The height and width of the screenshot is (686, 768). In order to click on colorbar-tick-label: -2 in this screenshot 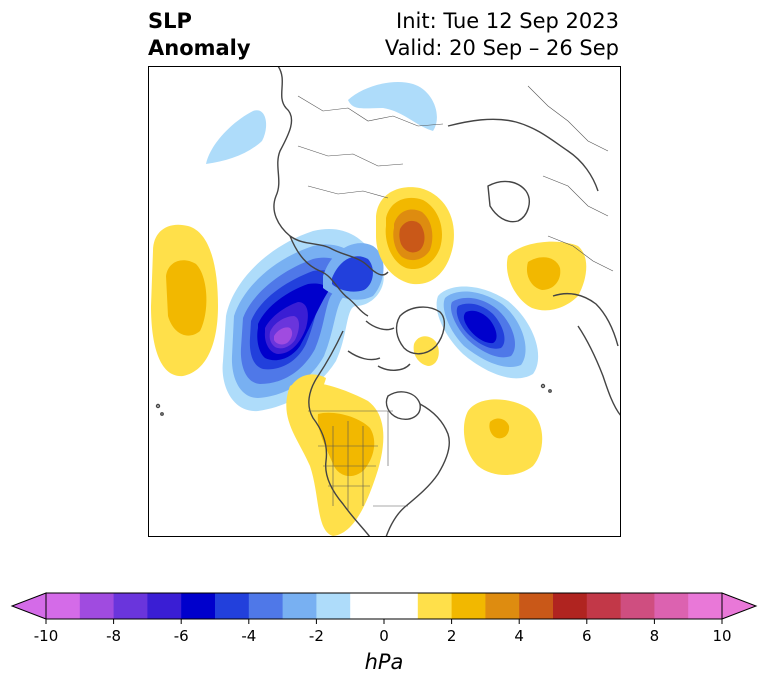, I will do `click(316, 636)`.